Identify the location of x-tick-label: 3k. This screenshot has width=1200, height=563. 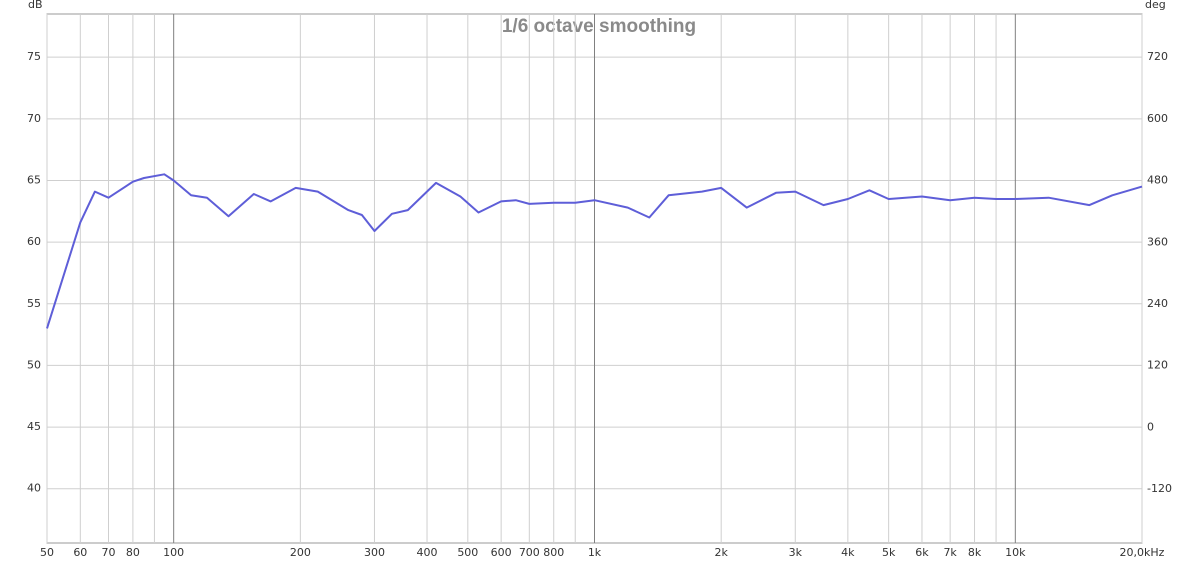
(796, 552).